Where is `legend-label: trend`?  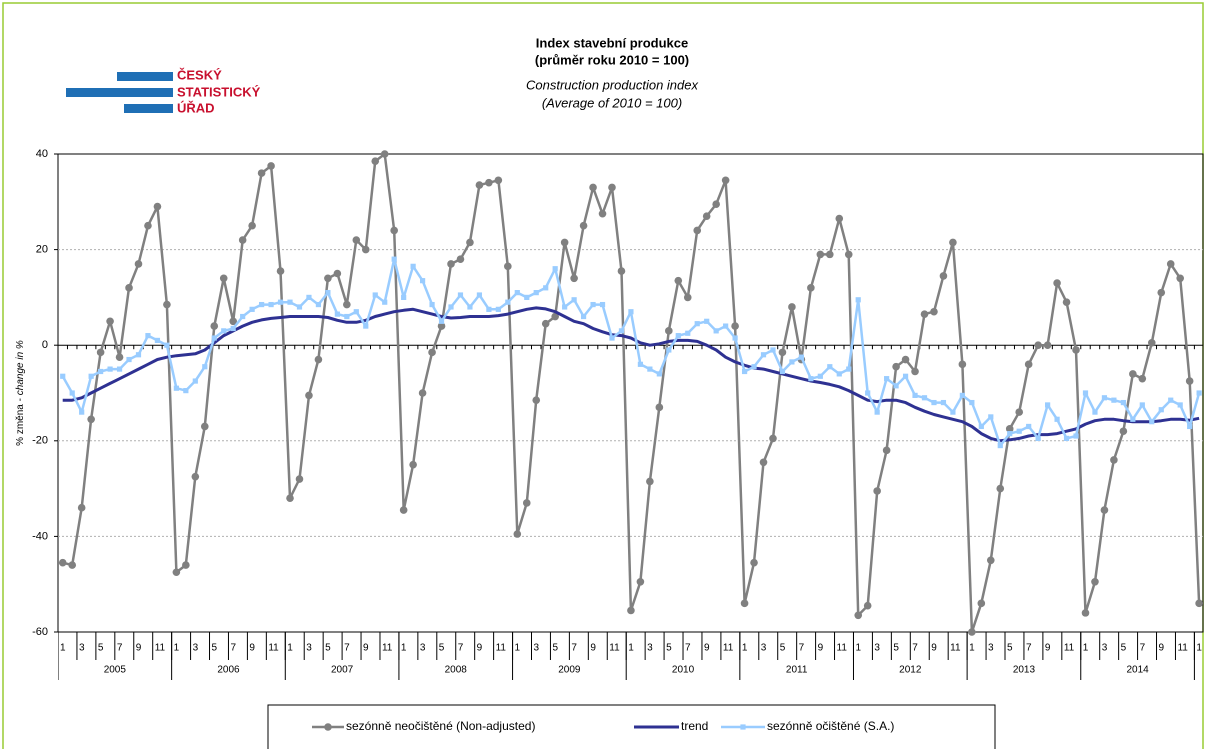 legend-label: trend is located at coordinates (694, 726).